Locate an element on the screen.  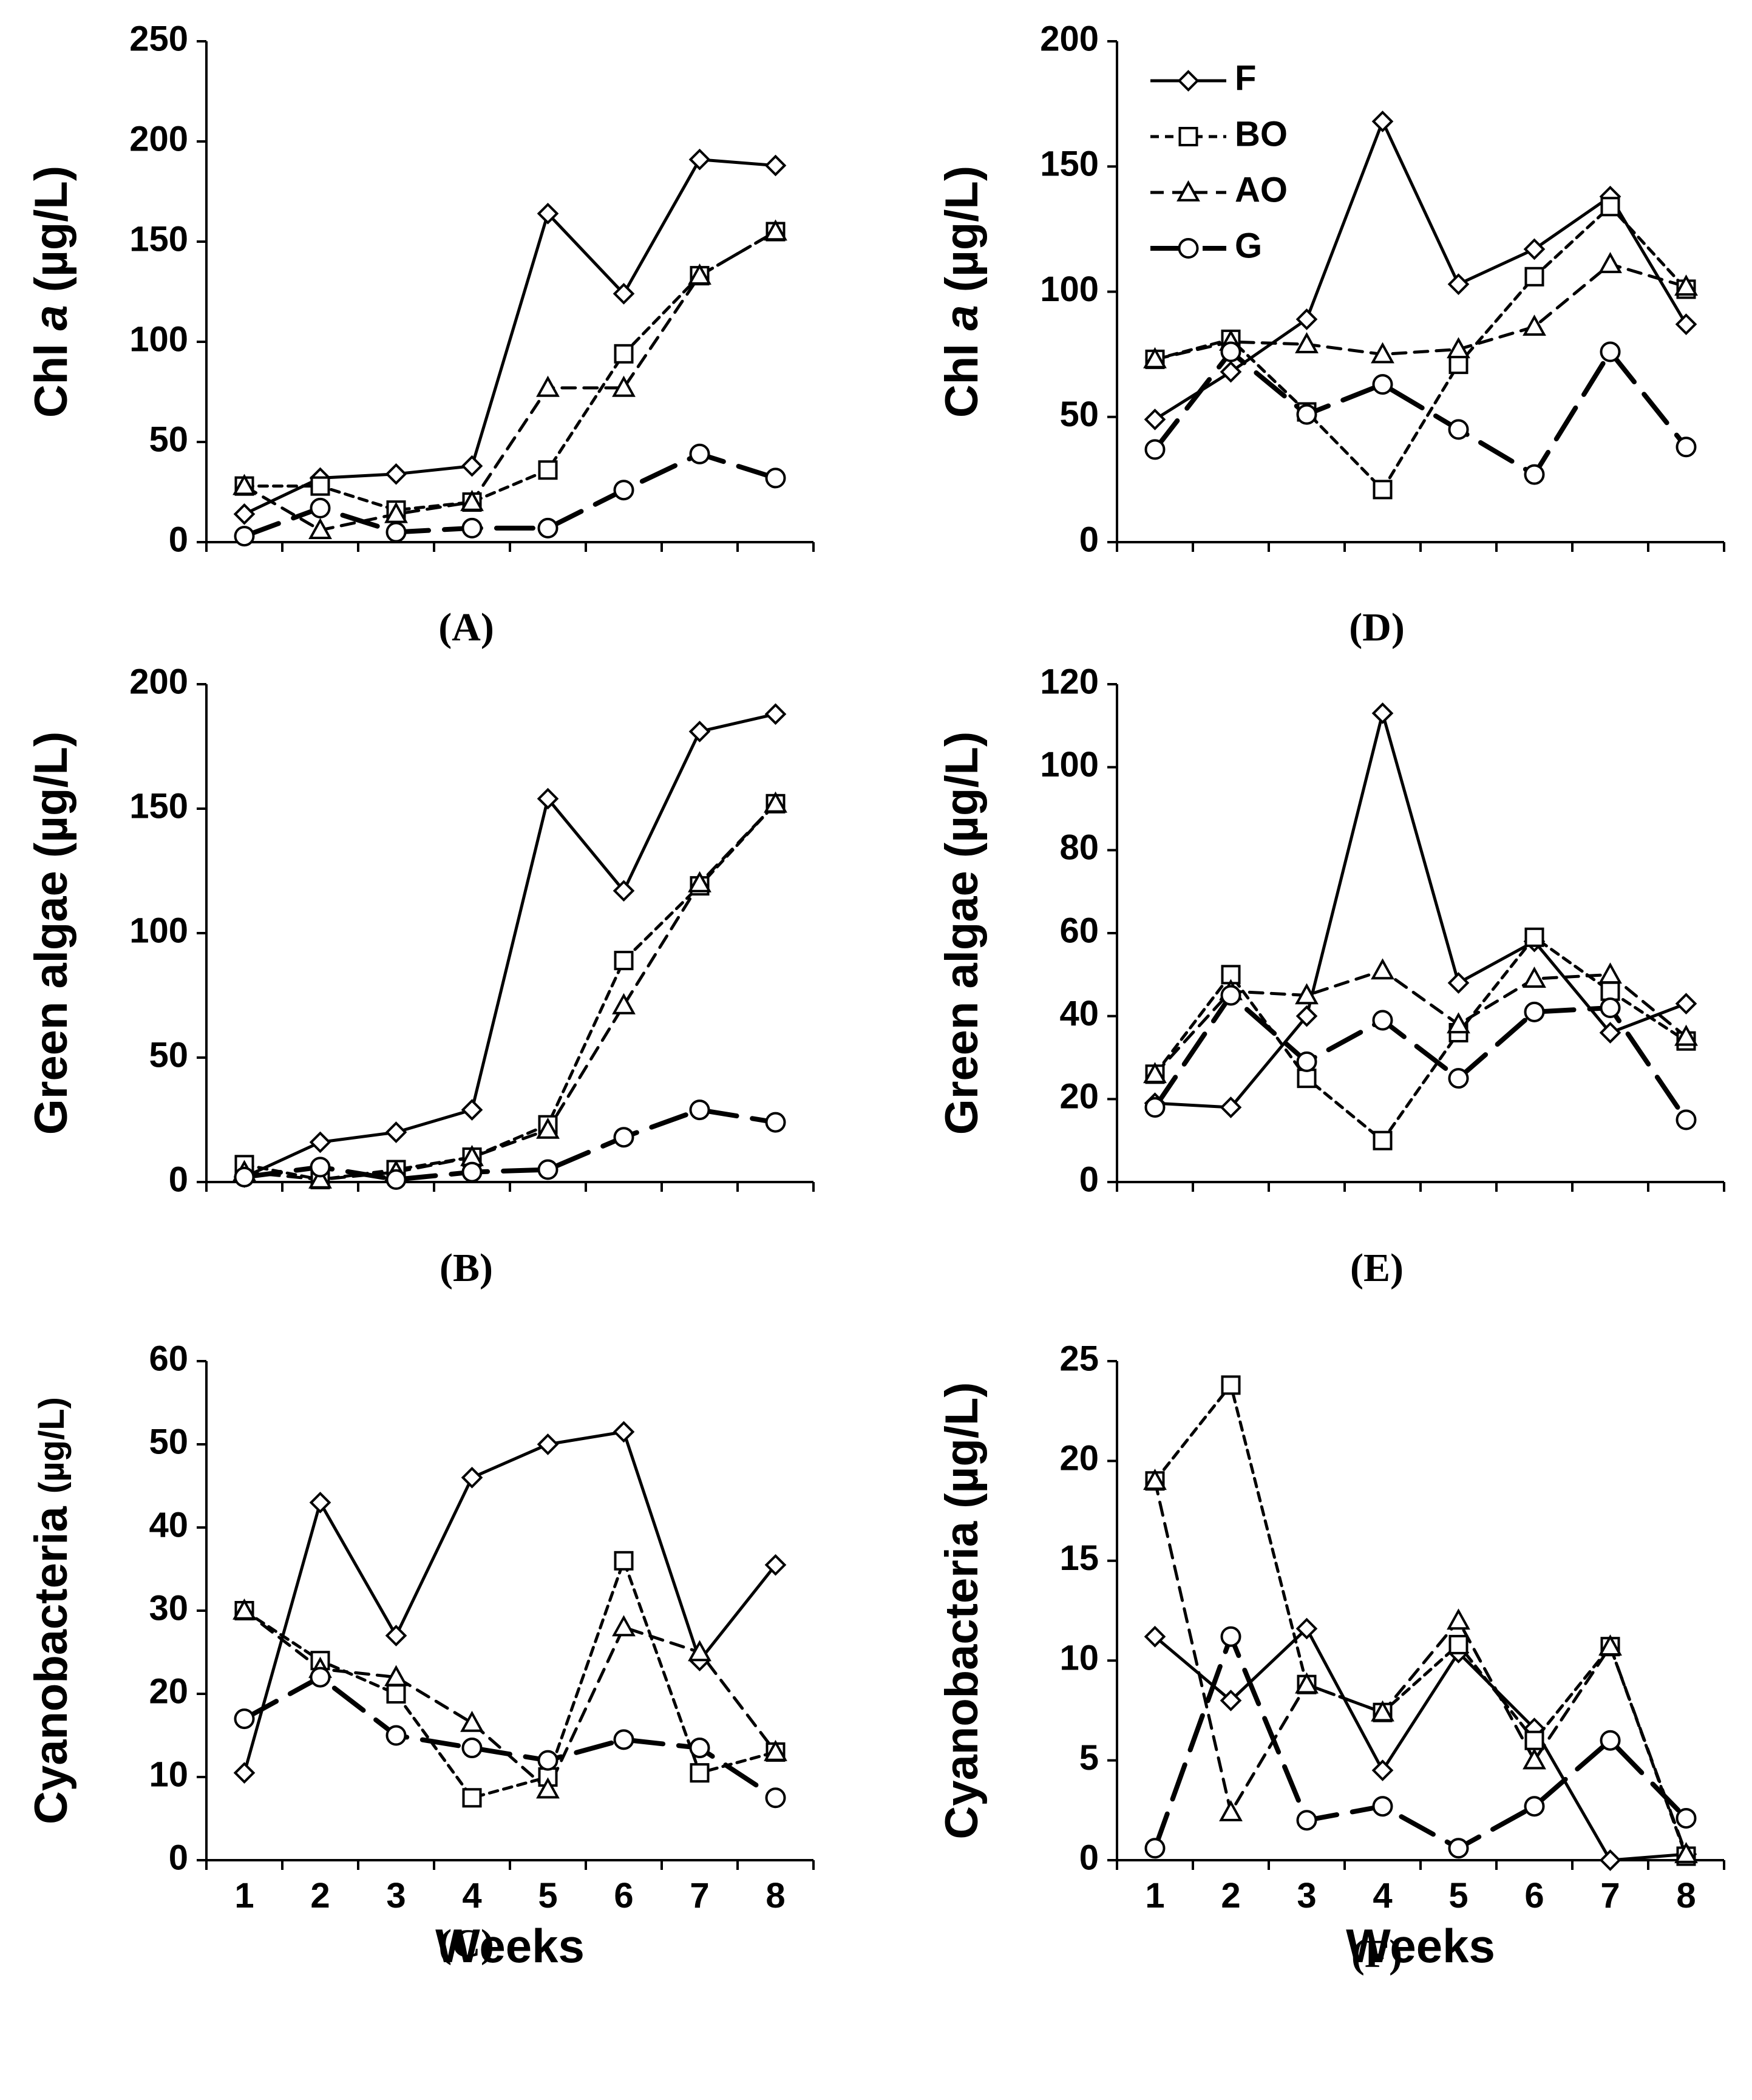
y-tick-label: 20 is located at coordinates (1079, 1458).